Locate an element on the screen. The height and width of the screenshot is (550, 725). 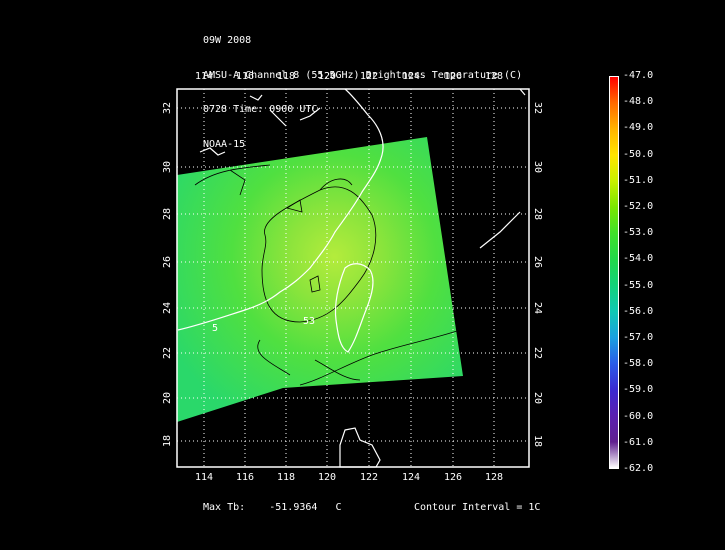
lon-labels-top: 114 116 118 120 122 124 126 128 is located at coordinates (349, 76).